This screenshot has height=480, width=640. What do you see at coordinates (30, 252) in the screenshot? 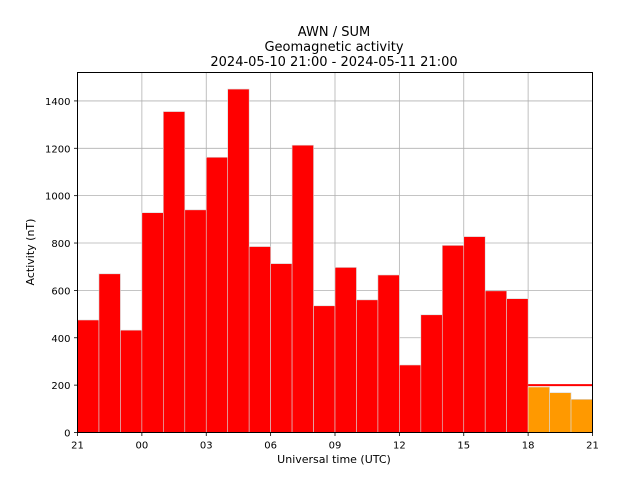
I see `y-axis-label: Activity (nT)` at bounding box center [30, 252].